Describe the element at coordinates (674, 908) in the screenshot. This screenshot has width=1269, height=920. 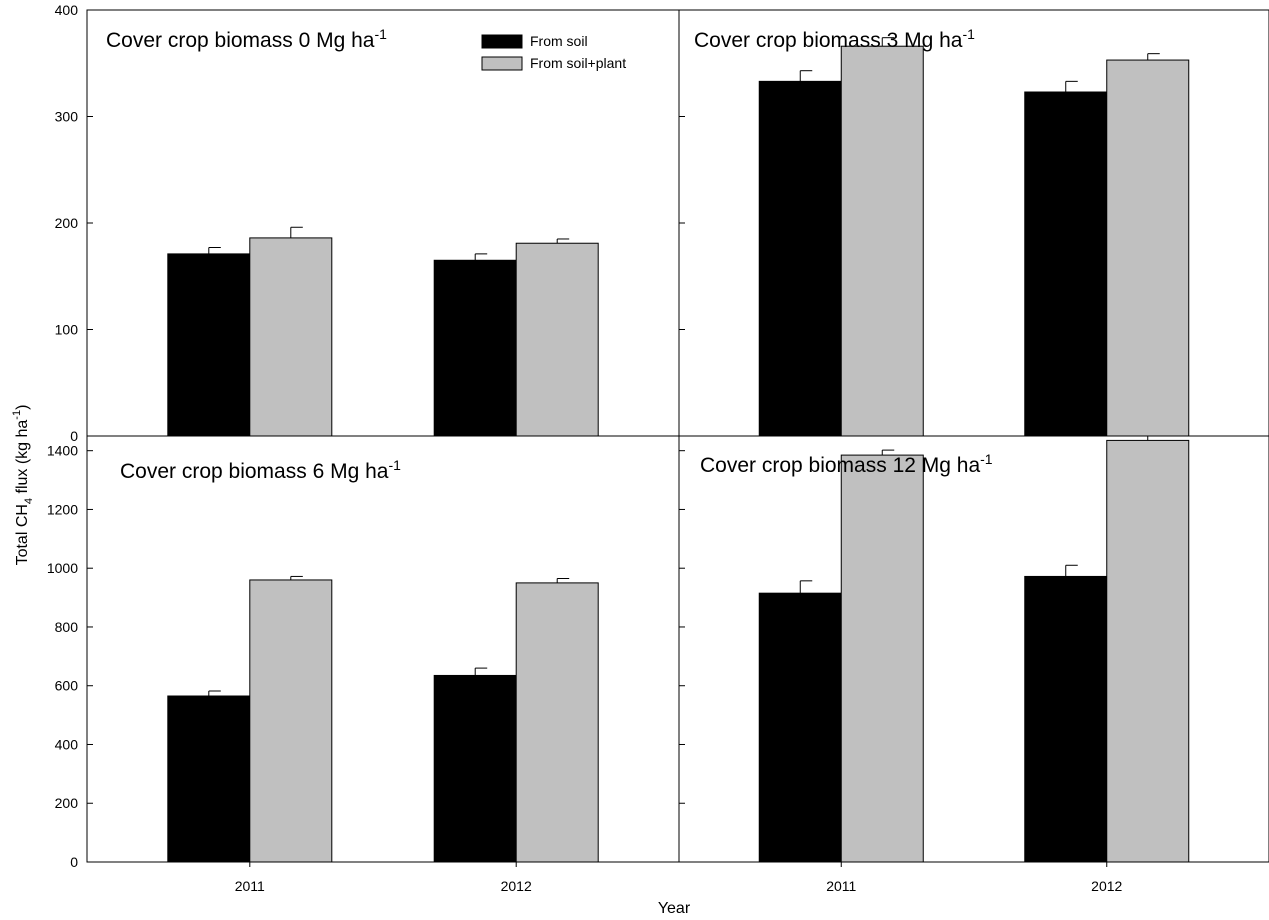
I see `x-axis-label: Year` at that location.